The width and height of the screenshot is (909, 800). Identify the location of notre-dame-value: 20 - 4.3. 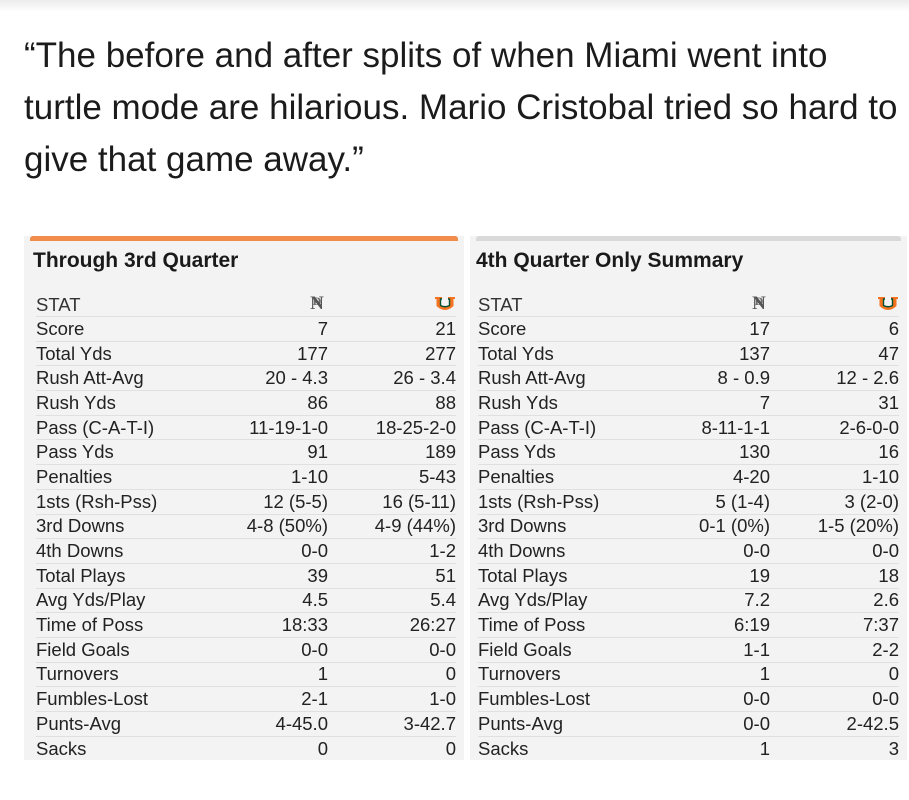
(296, 378).